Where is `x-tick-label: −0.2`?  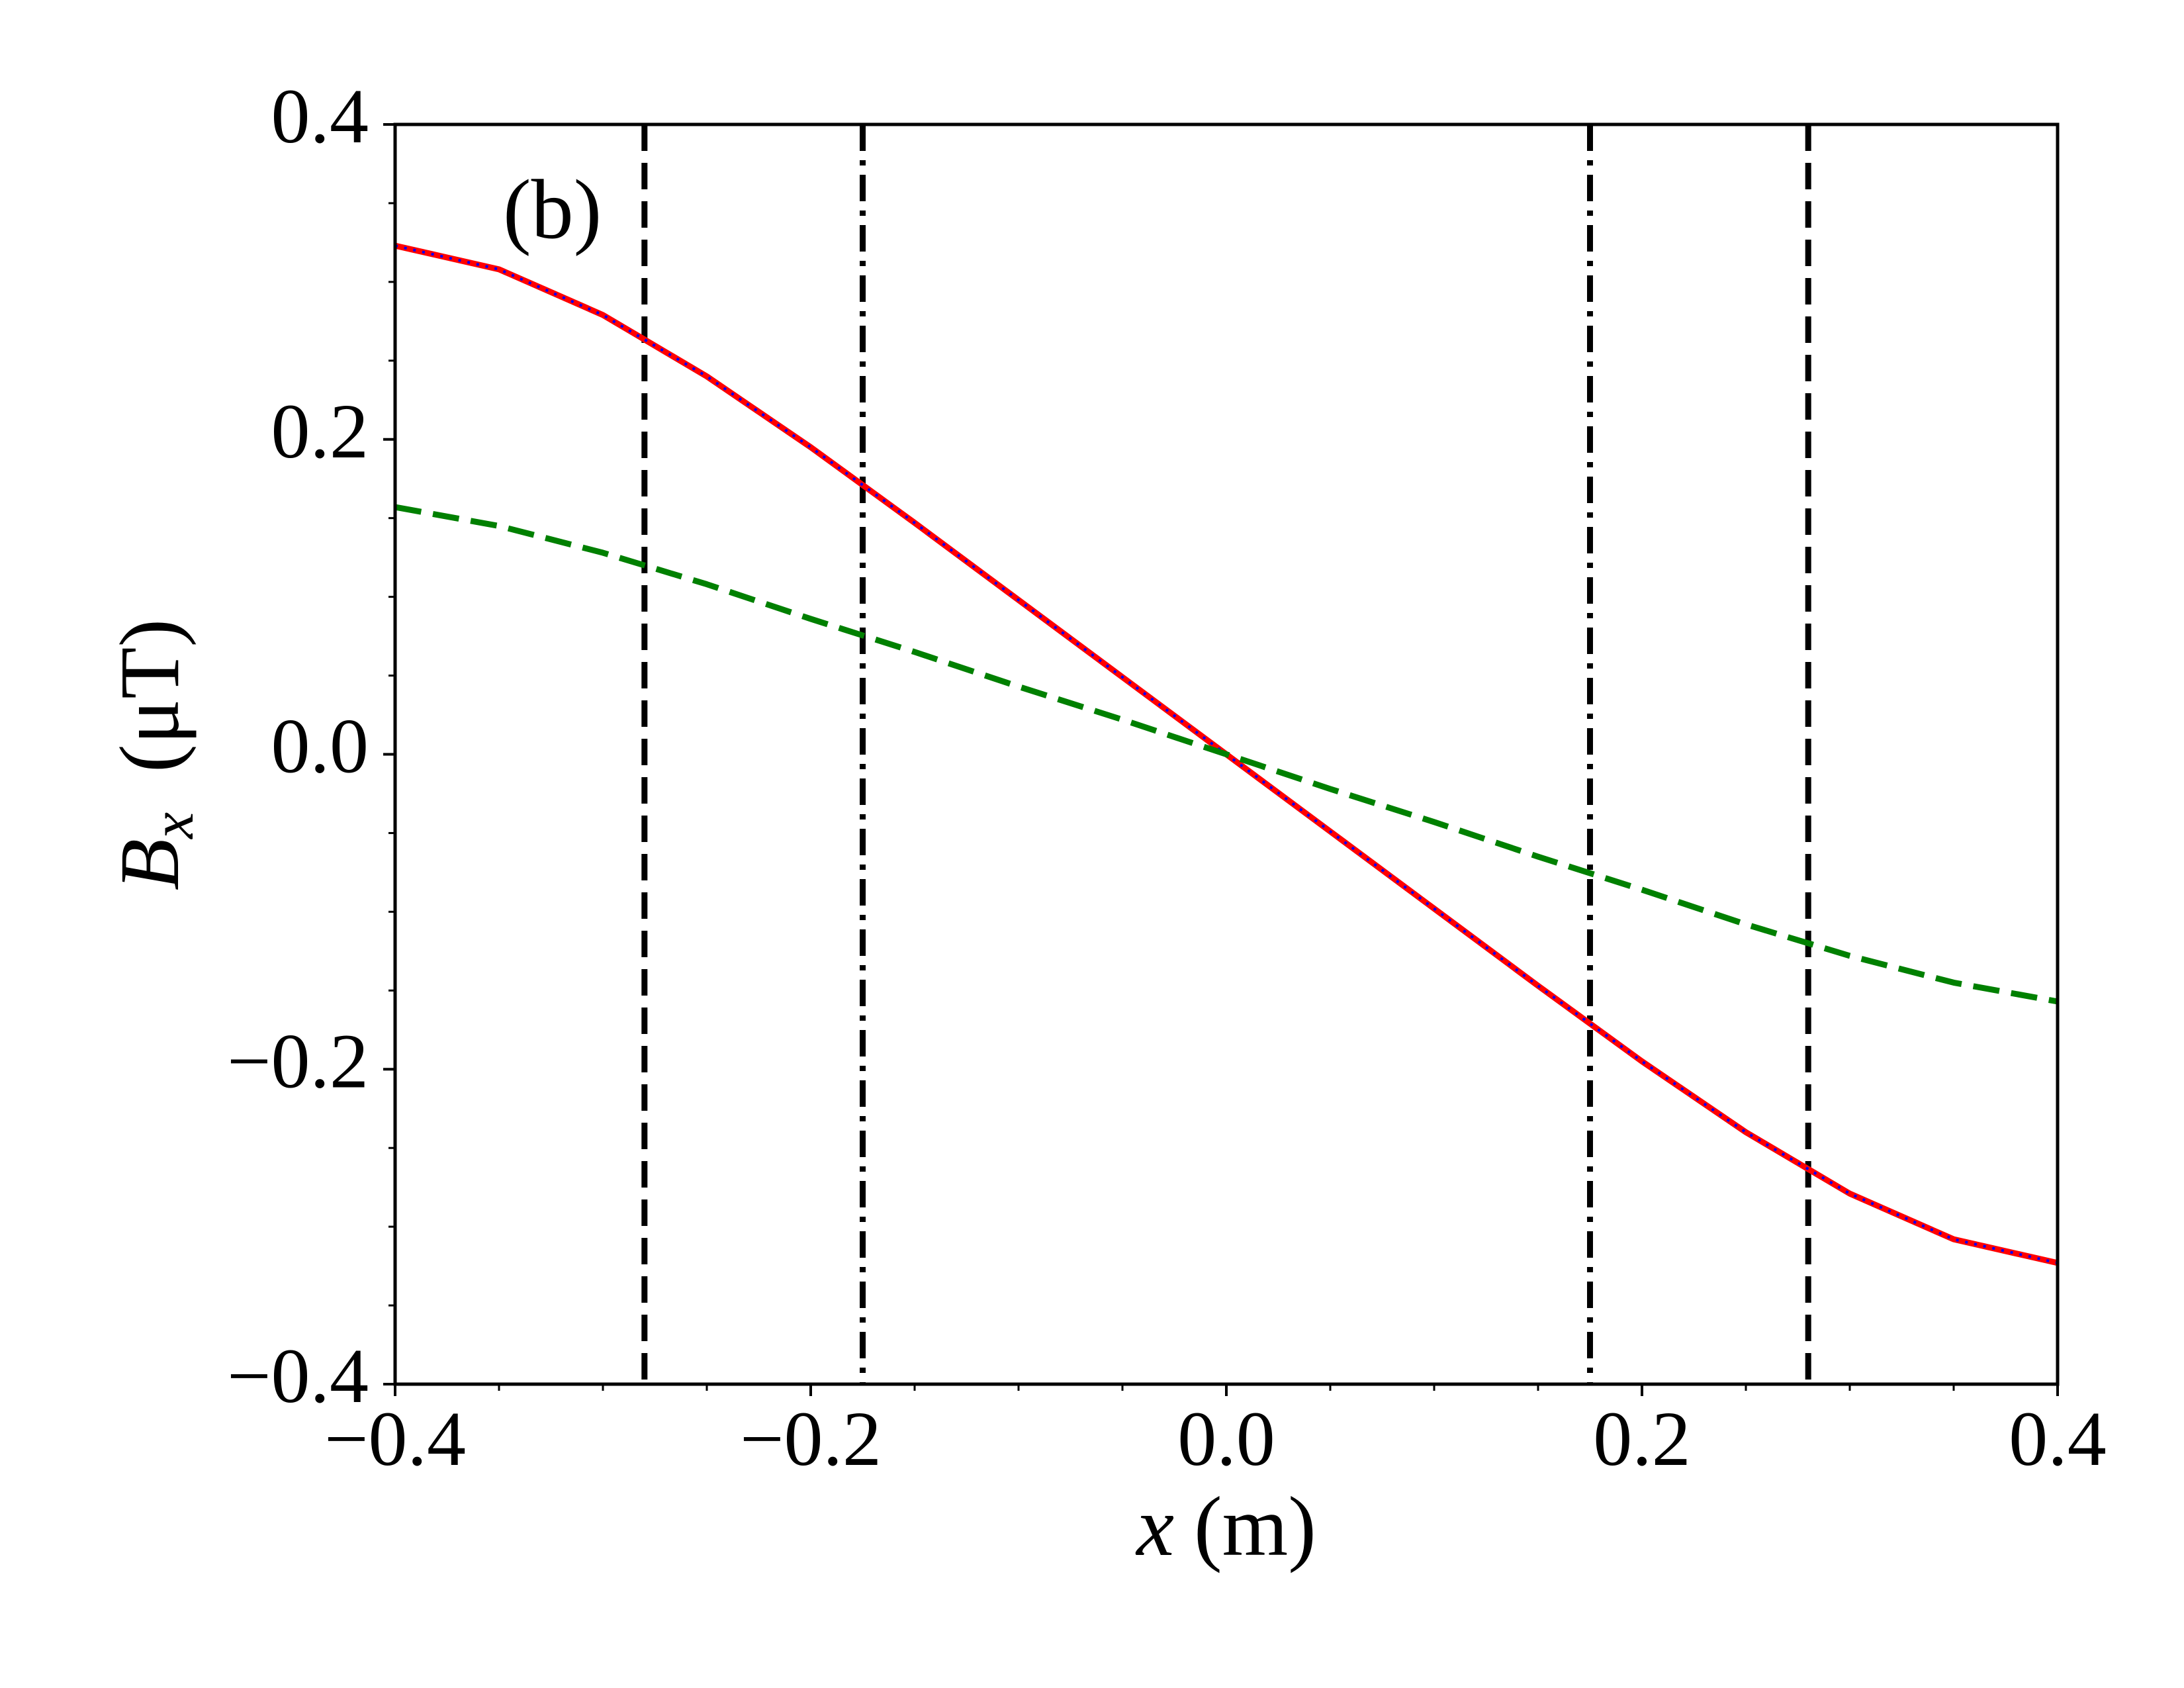 x-tick-label: −0.2 is located at coordinates (811, 1438).